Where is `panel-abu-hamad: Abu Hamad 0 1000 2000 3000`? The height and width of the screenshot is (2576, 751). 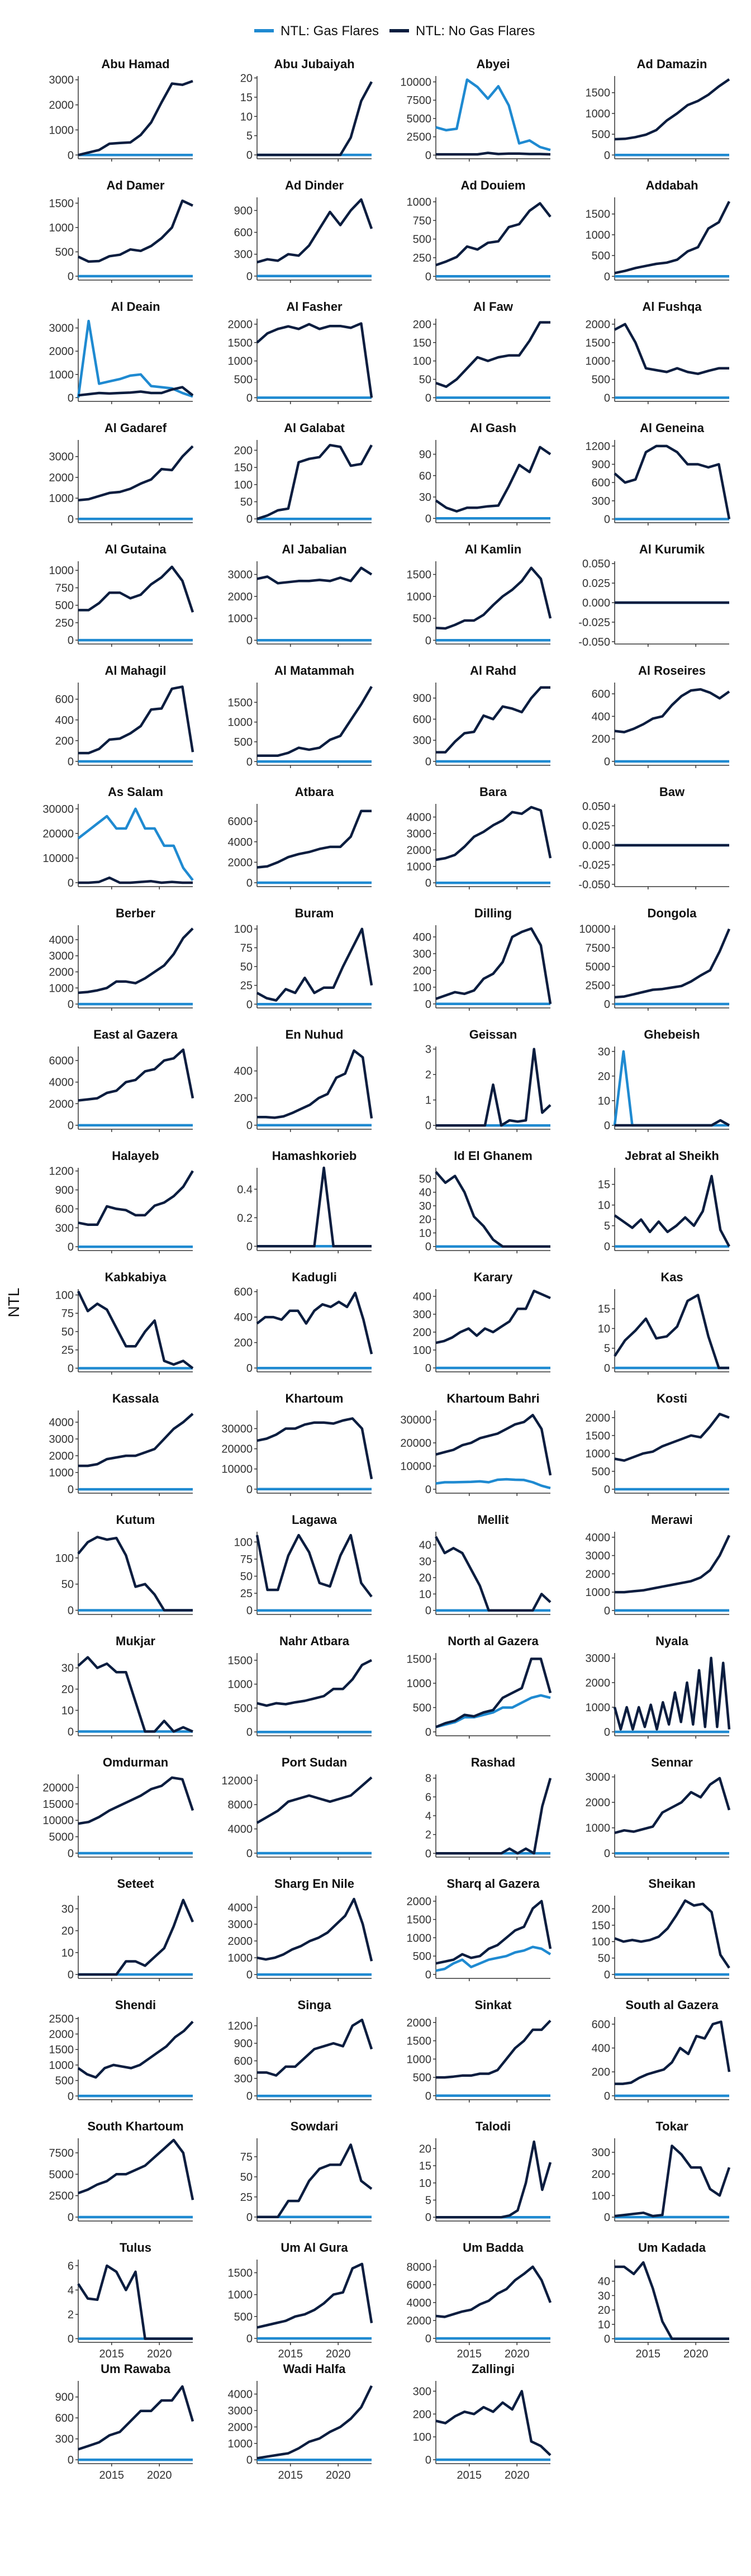
panel-abu-hamad: Abu Hamad 0 1000 2000 3000 is located at coordinates (121, 109).